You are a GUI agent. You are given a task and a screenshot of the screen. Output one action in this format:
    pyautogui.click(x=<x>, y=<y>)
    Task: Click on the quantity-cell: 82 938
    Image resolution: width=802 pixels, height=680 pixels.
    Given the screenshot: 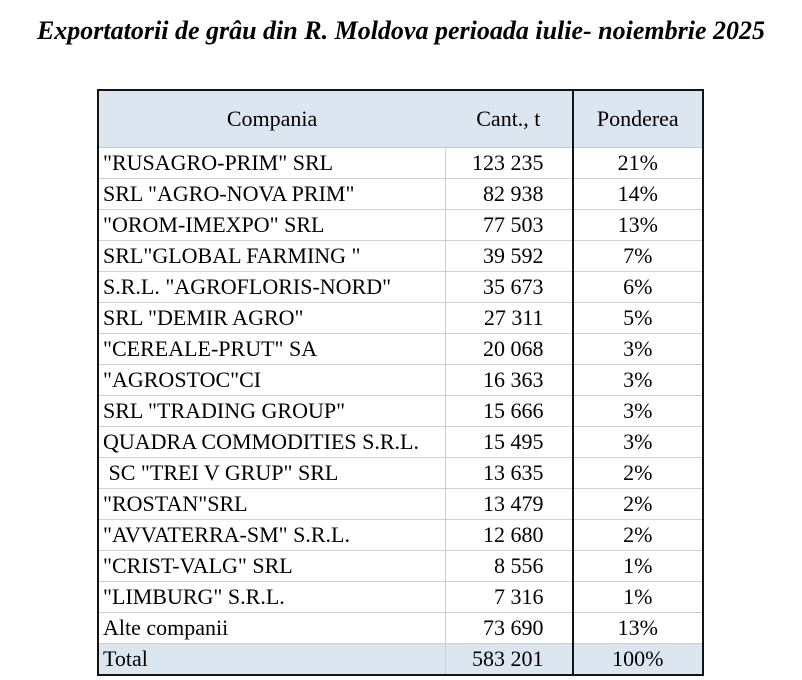 What is the action you would take?
    pyautogui.click(x=509, y=194)
    